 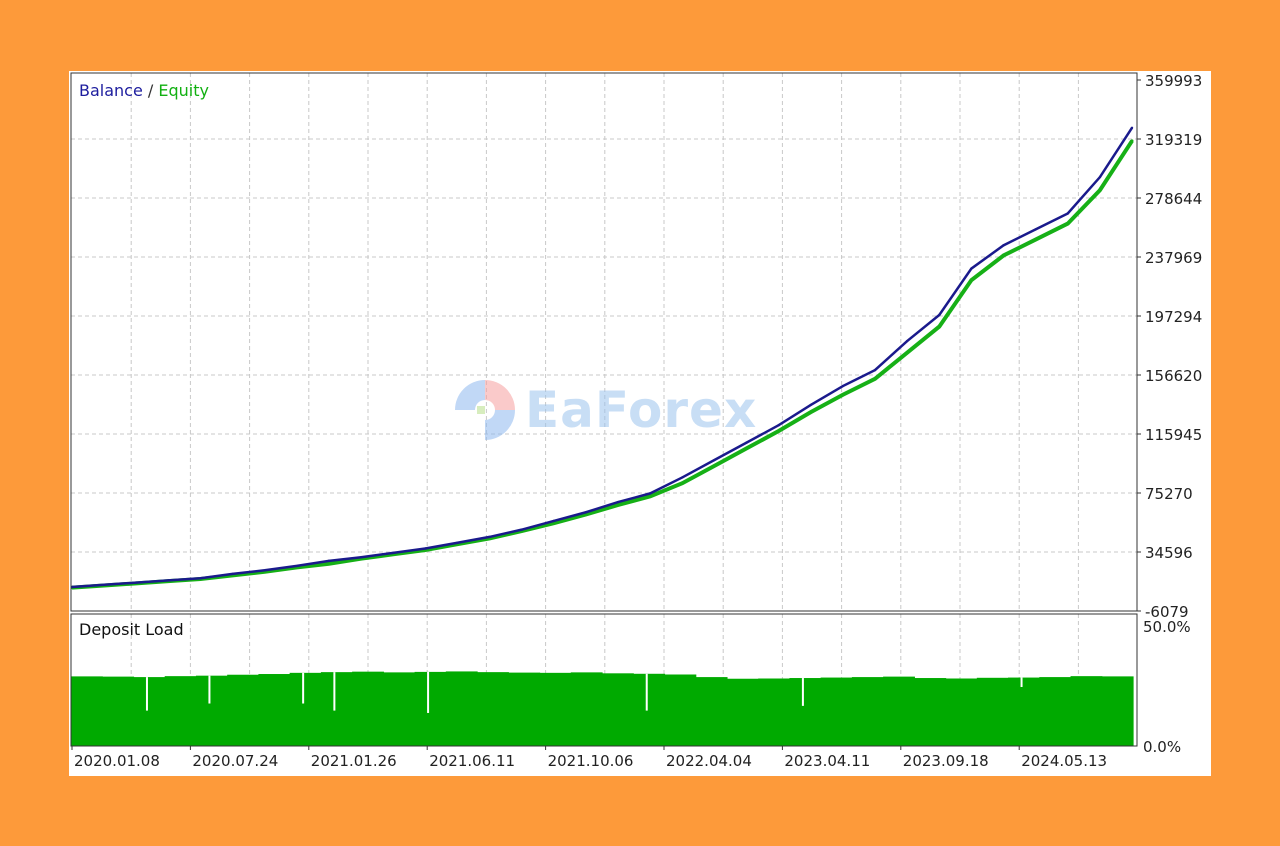 I want to click on legend: Balance / Equity, so click(x=144, y=90).